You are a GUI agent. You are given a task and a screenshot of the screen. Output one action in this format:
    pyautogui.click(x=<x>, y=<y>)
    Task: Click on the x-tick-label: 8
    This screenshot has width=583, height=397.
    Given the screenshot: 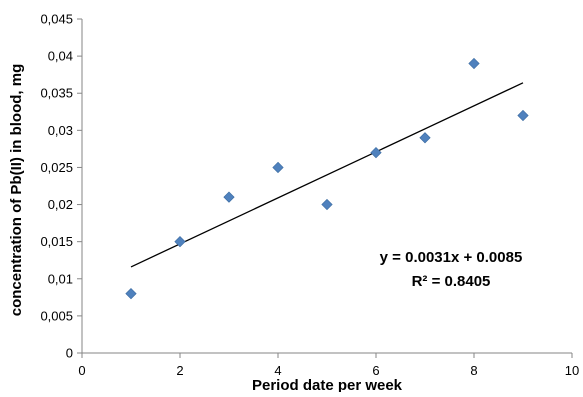 What is the action you would take?
    pyautogui.click(x=473, y=370)
    